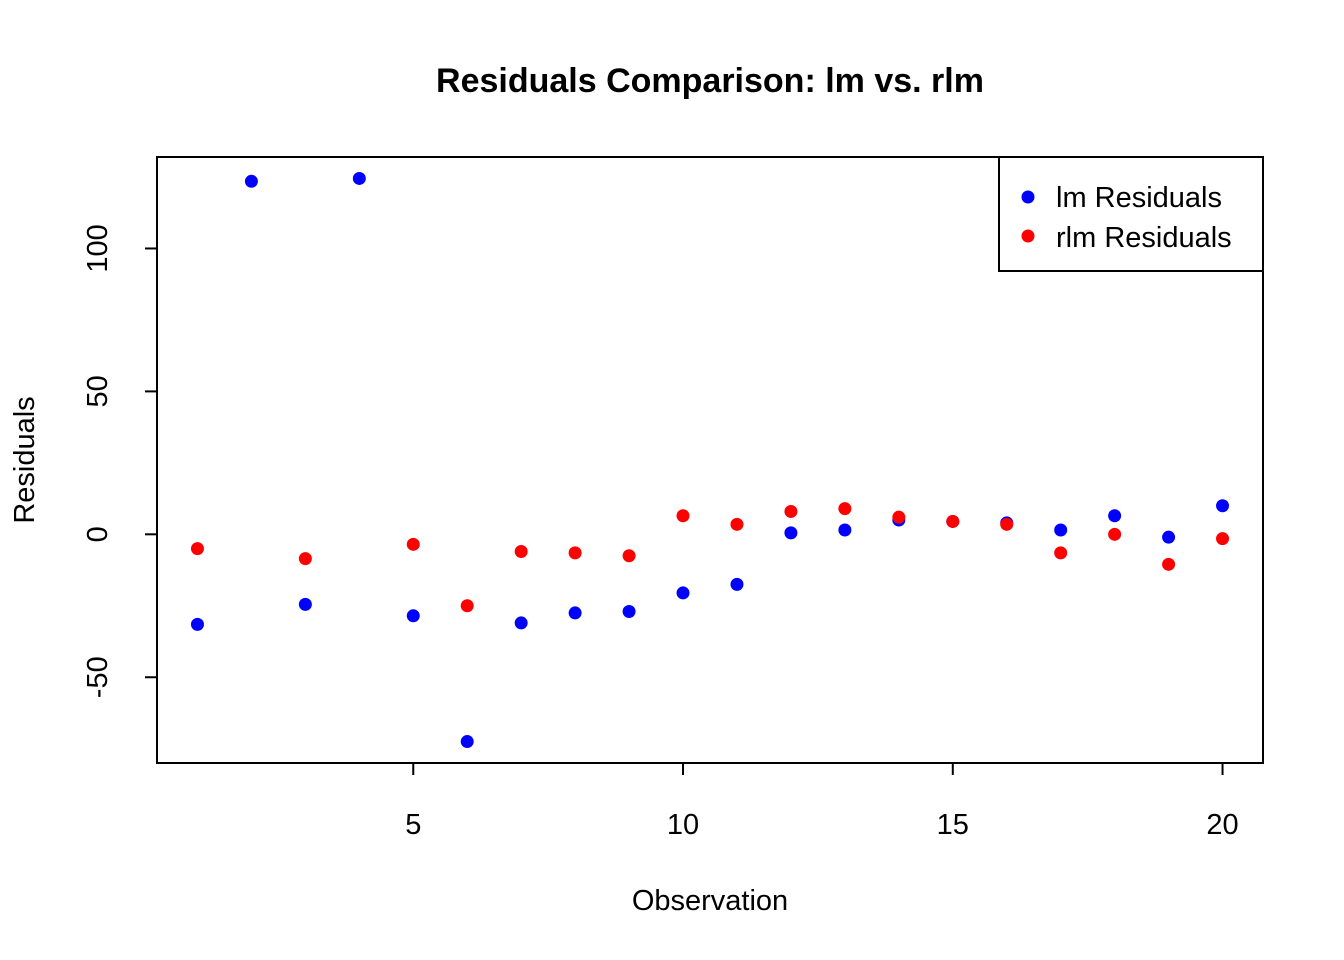  I want to click on chart-title: Residuals Comparison: lm vs. rlm, so click(710, 81).